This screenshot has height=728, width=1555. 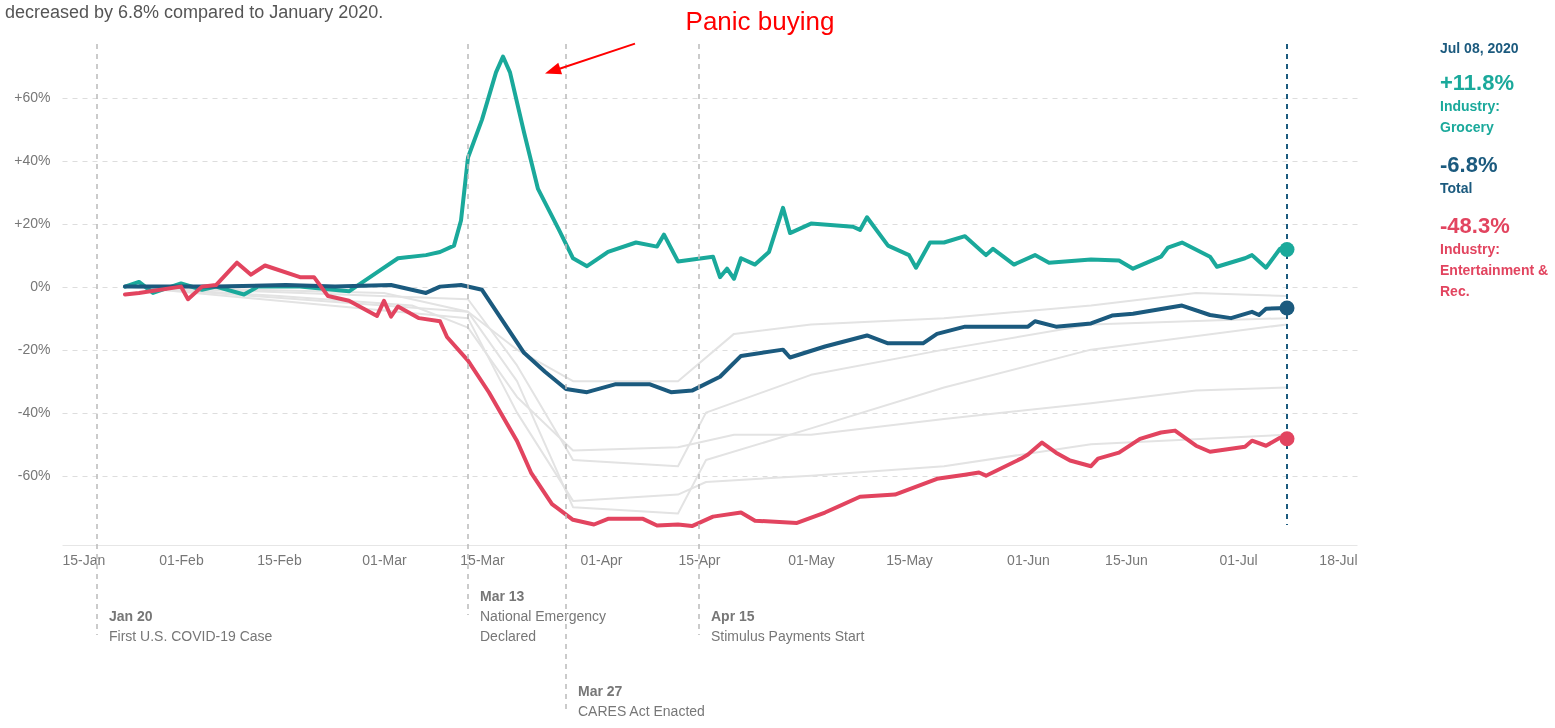 What do you see at coordinates (32, 223) in the screenshot?
I see `y-tick-label: +20%` at bounding box center [32, 223].